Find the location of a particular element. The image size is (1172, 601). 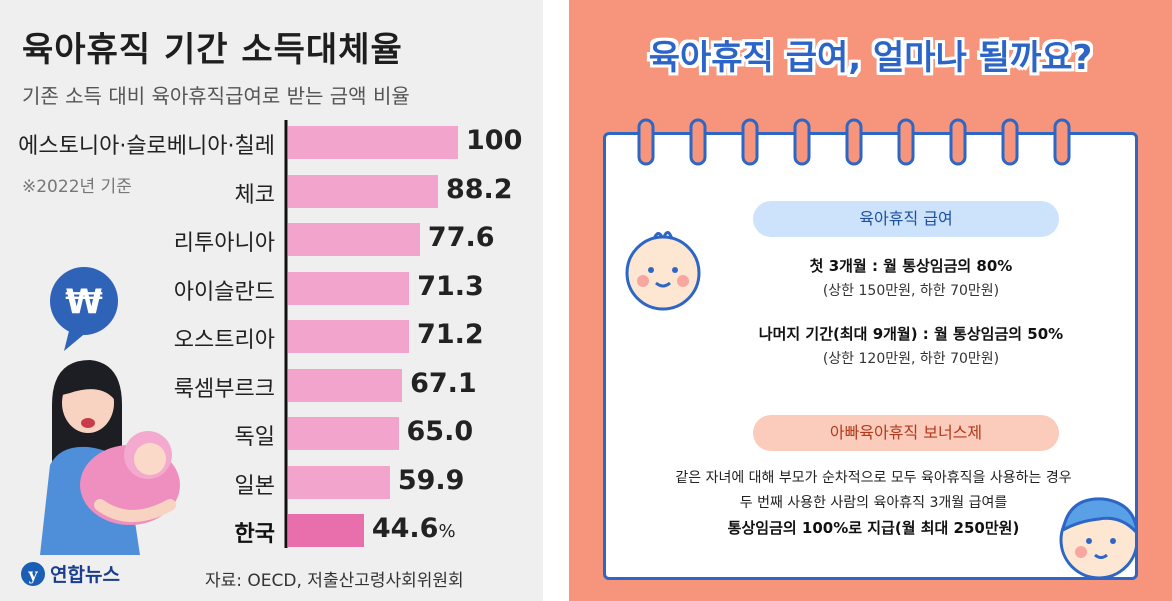

first-three-months-limit: (상한 150만원, 하한 70만원) is located at coordinates (911, 291).